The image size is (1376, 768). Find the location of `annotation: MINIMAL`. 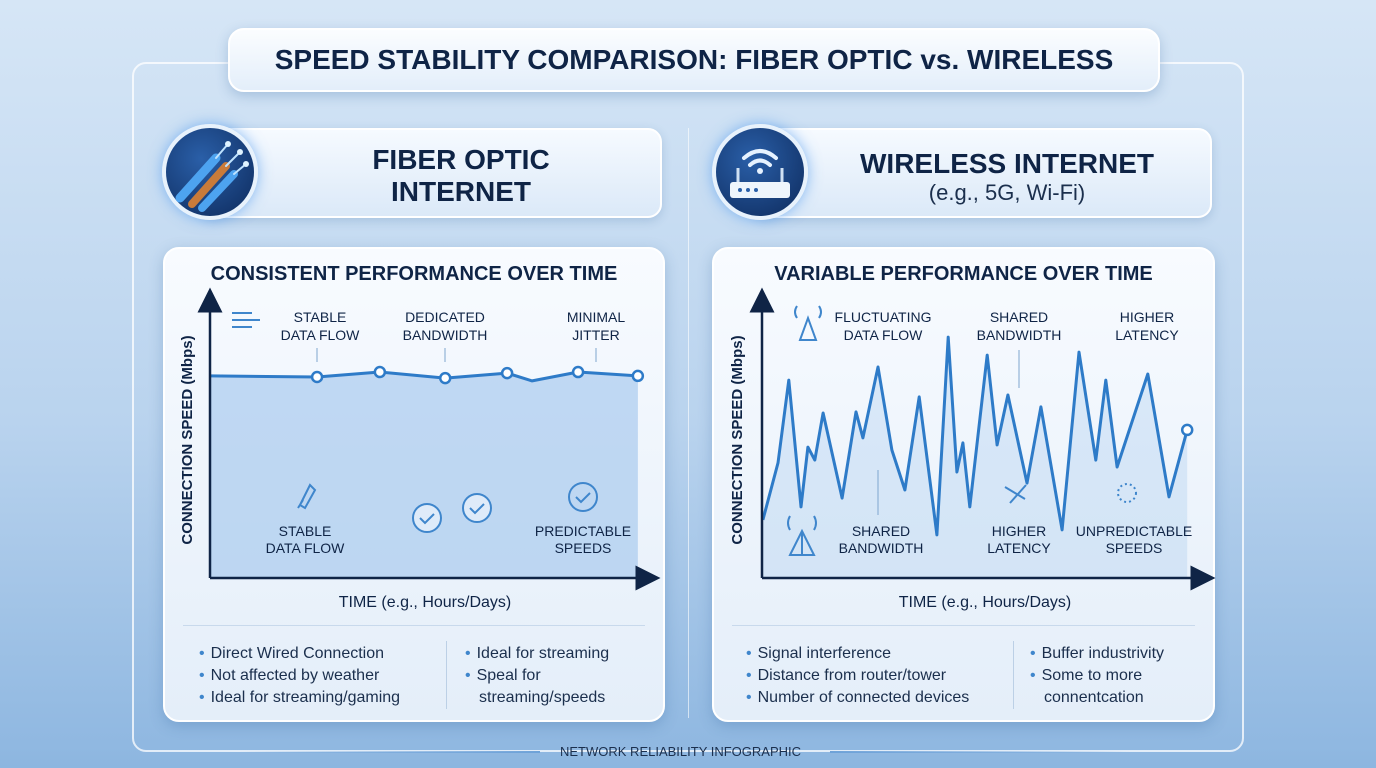

annotation: MINIMAL is located at coordinates (596, 317).